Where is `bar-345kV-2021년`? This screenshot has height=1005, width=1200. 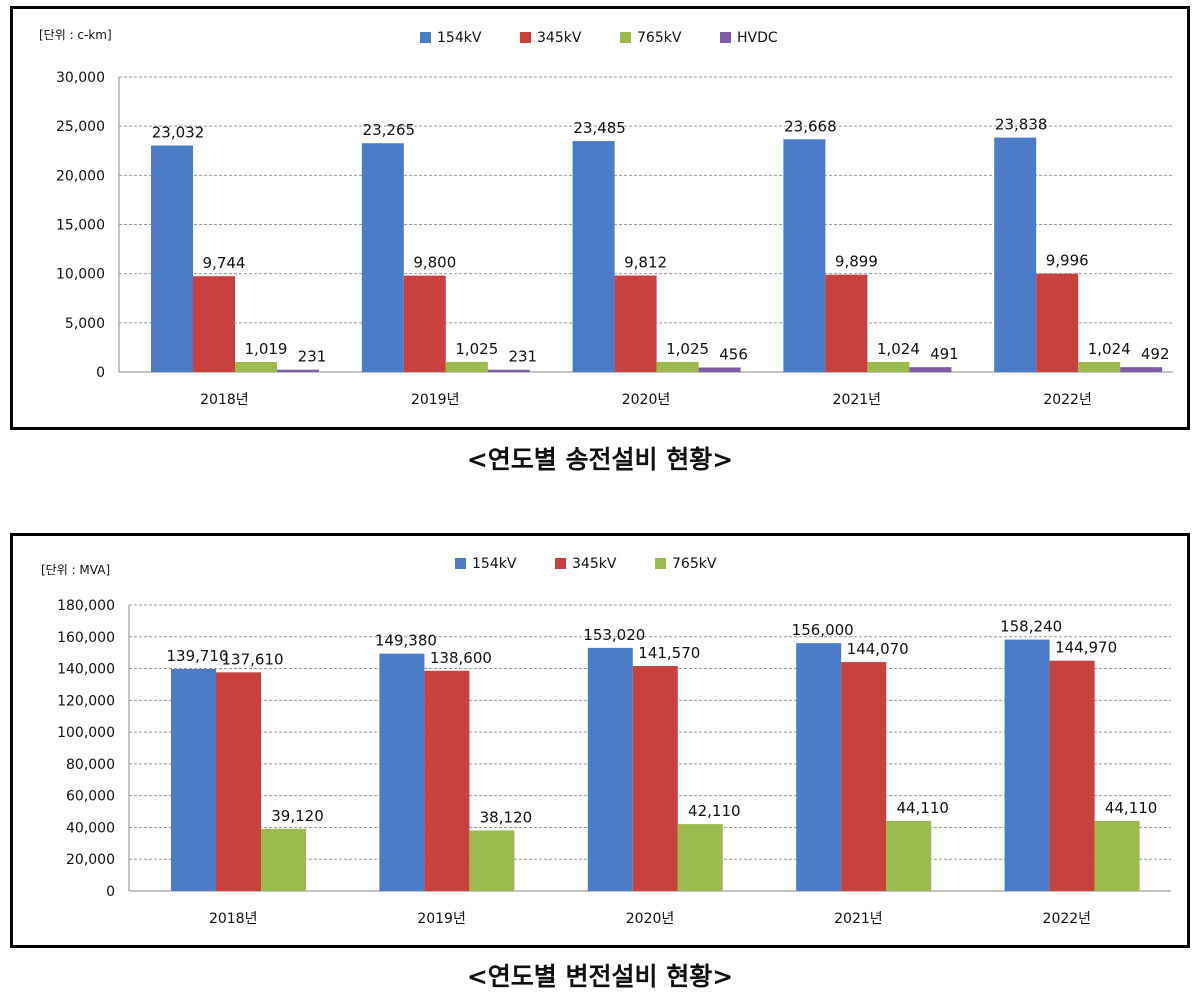 bar-345kV-2021년 is located at coordinates (864, 776).